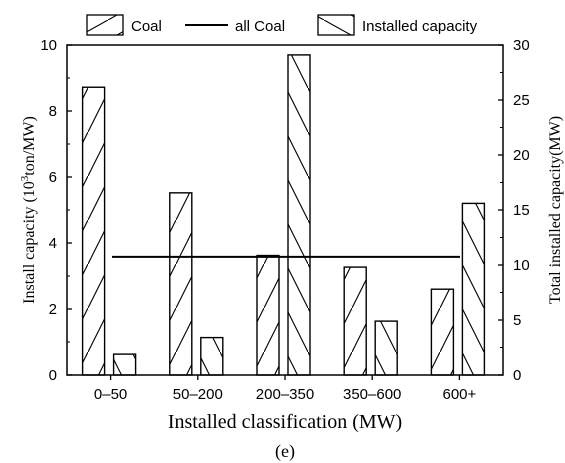 The width and height of the screenshot is (565, 463). Describe the element at coordinates (521, 45) in the screenshot. I see `right-tick-label: 30` at that location.